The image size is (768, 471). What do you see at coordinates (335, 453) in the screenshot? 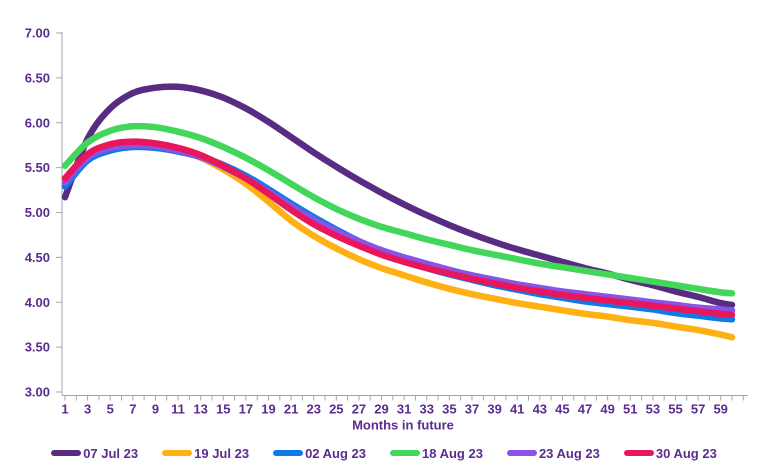
I see `legend-label: 02 Aug 23` at bounding box center [335, 453].